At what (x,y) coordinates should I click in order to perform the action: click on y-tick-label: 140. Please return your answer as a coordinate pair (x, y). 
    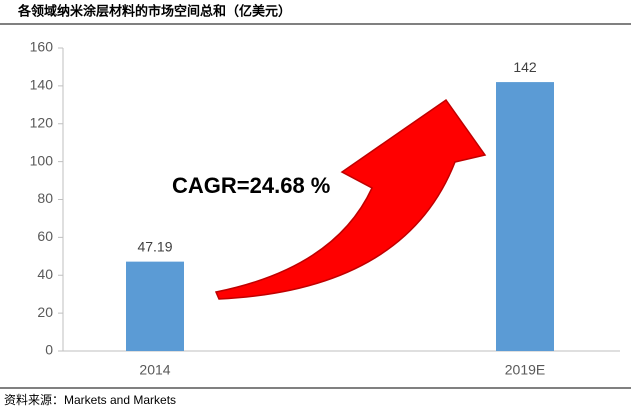
    Looking at the image, I should click on (42, 85).